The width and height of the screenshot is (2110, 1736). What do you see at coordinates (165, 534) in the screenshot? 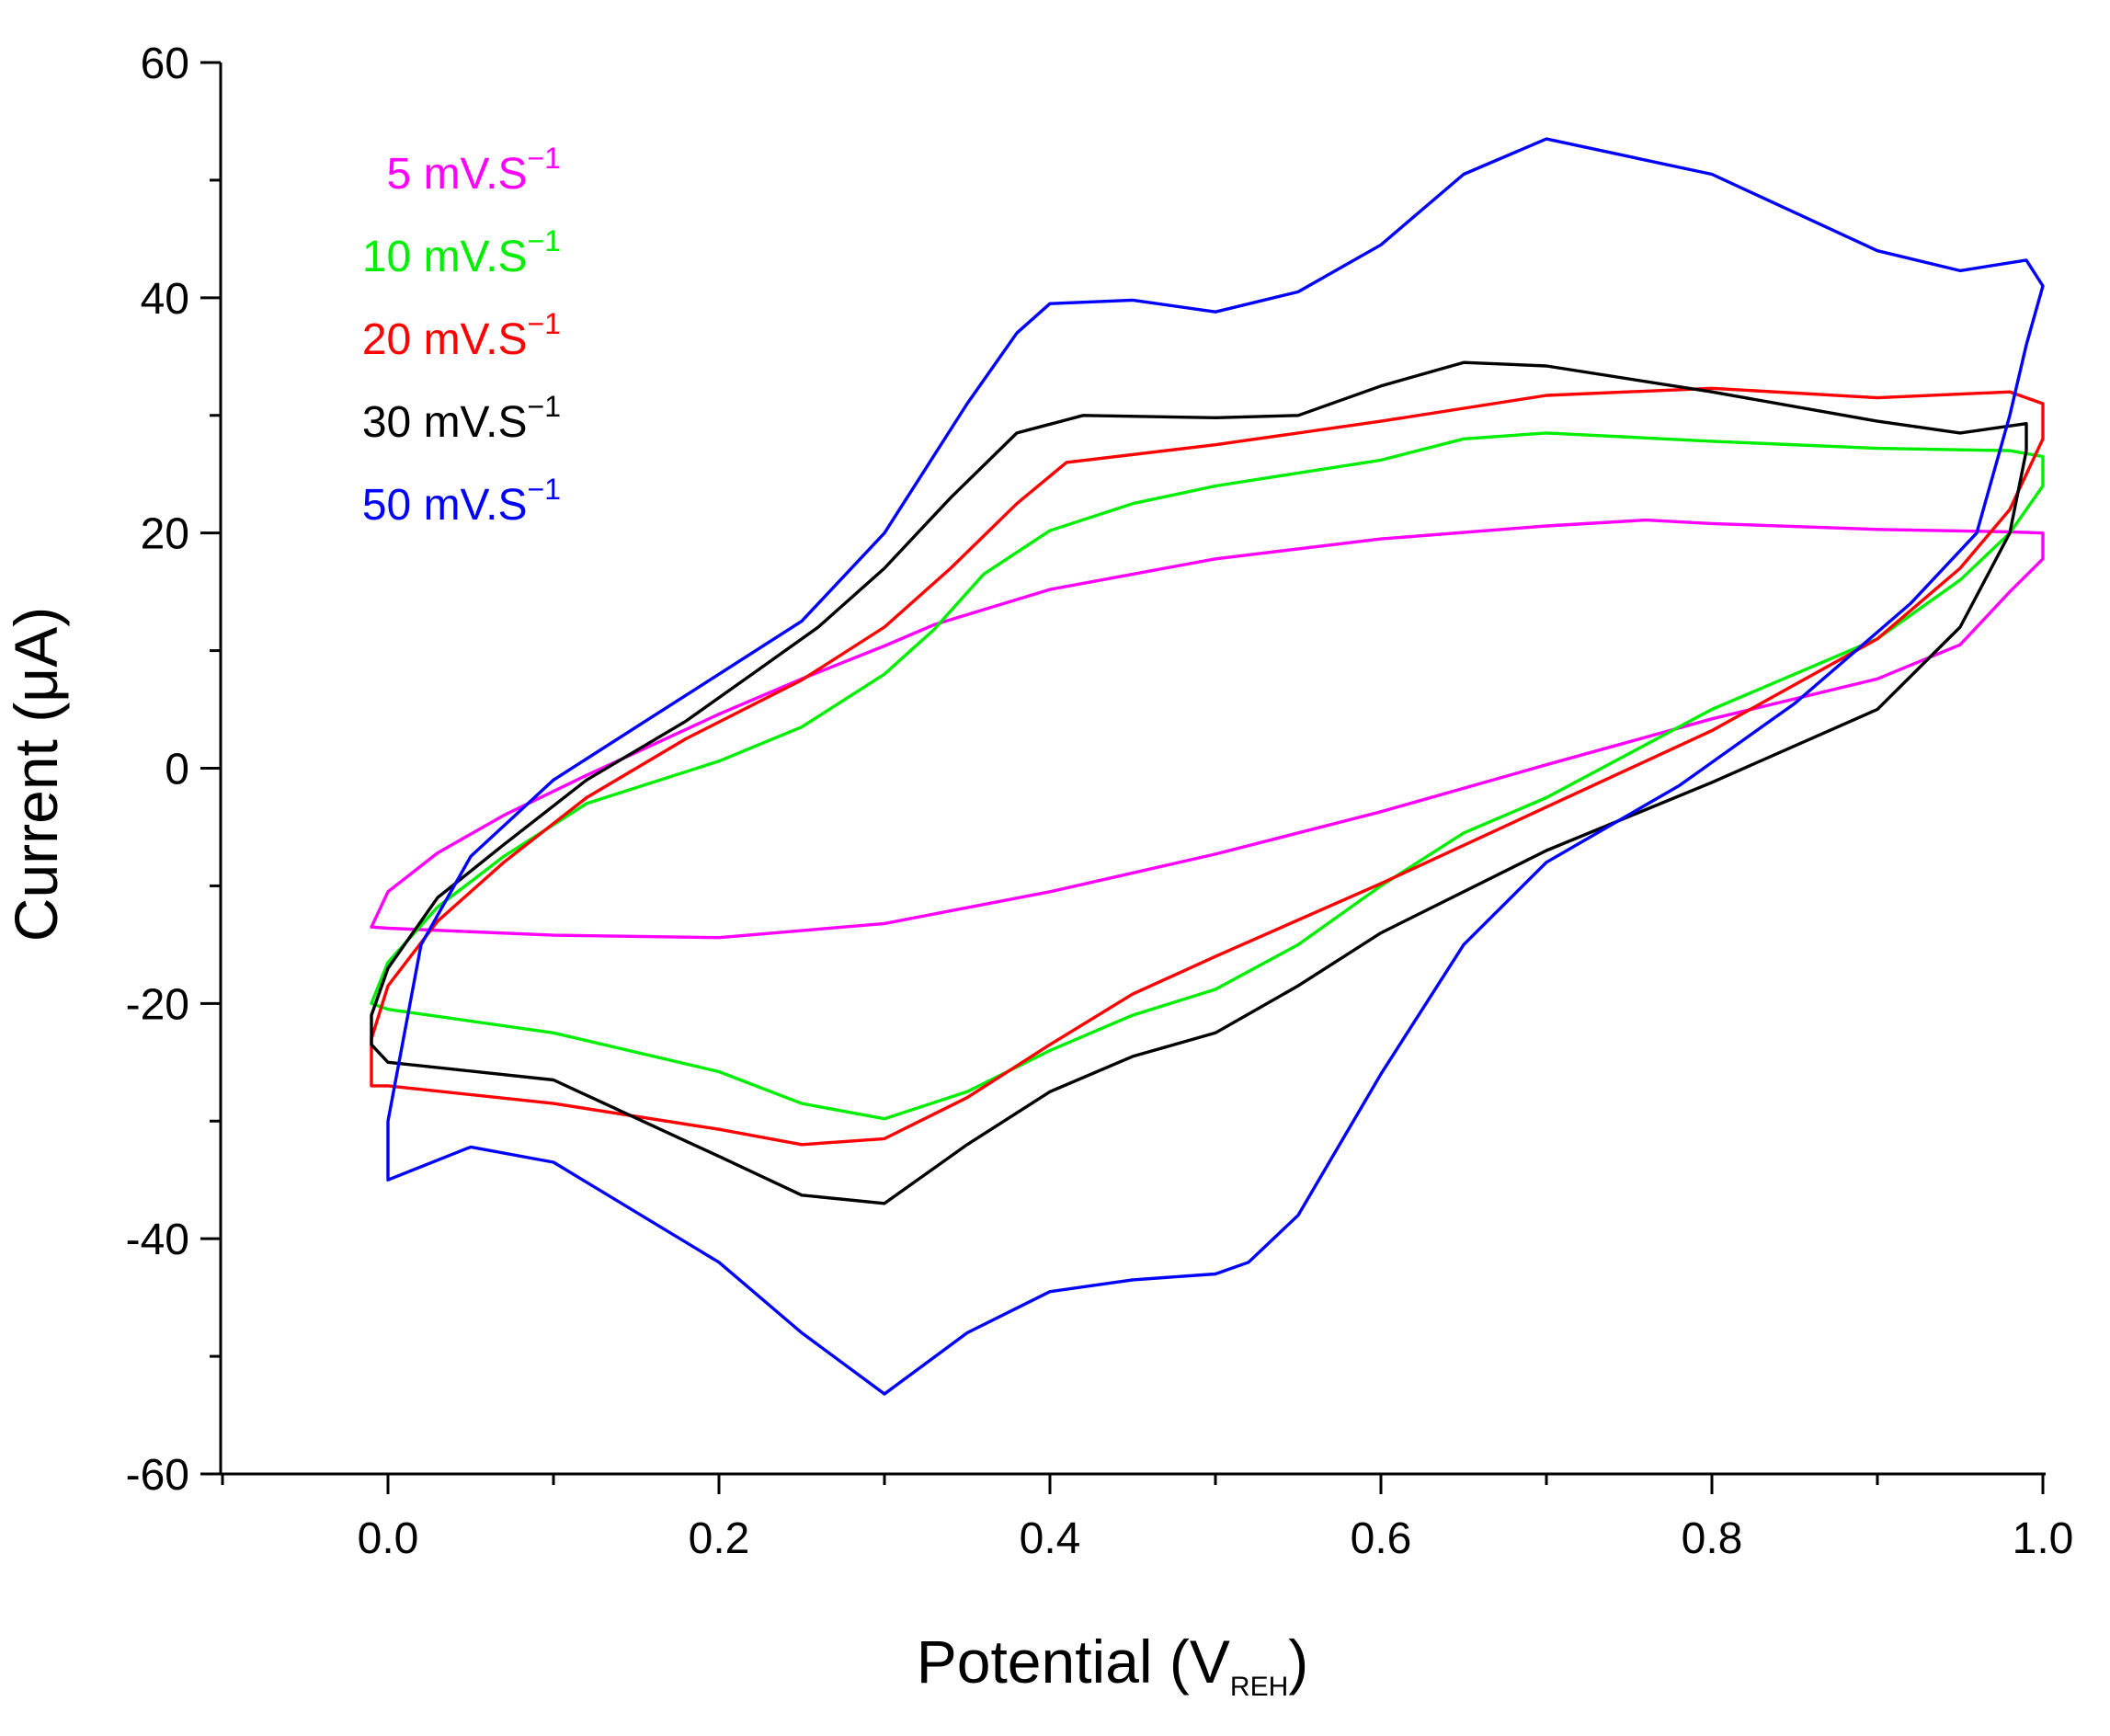
I see `y-tick-label: 20` at bounding box center [165, 534].